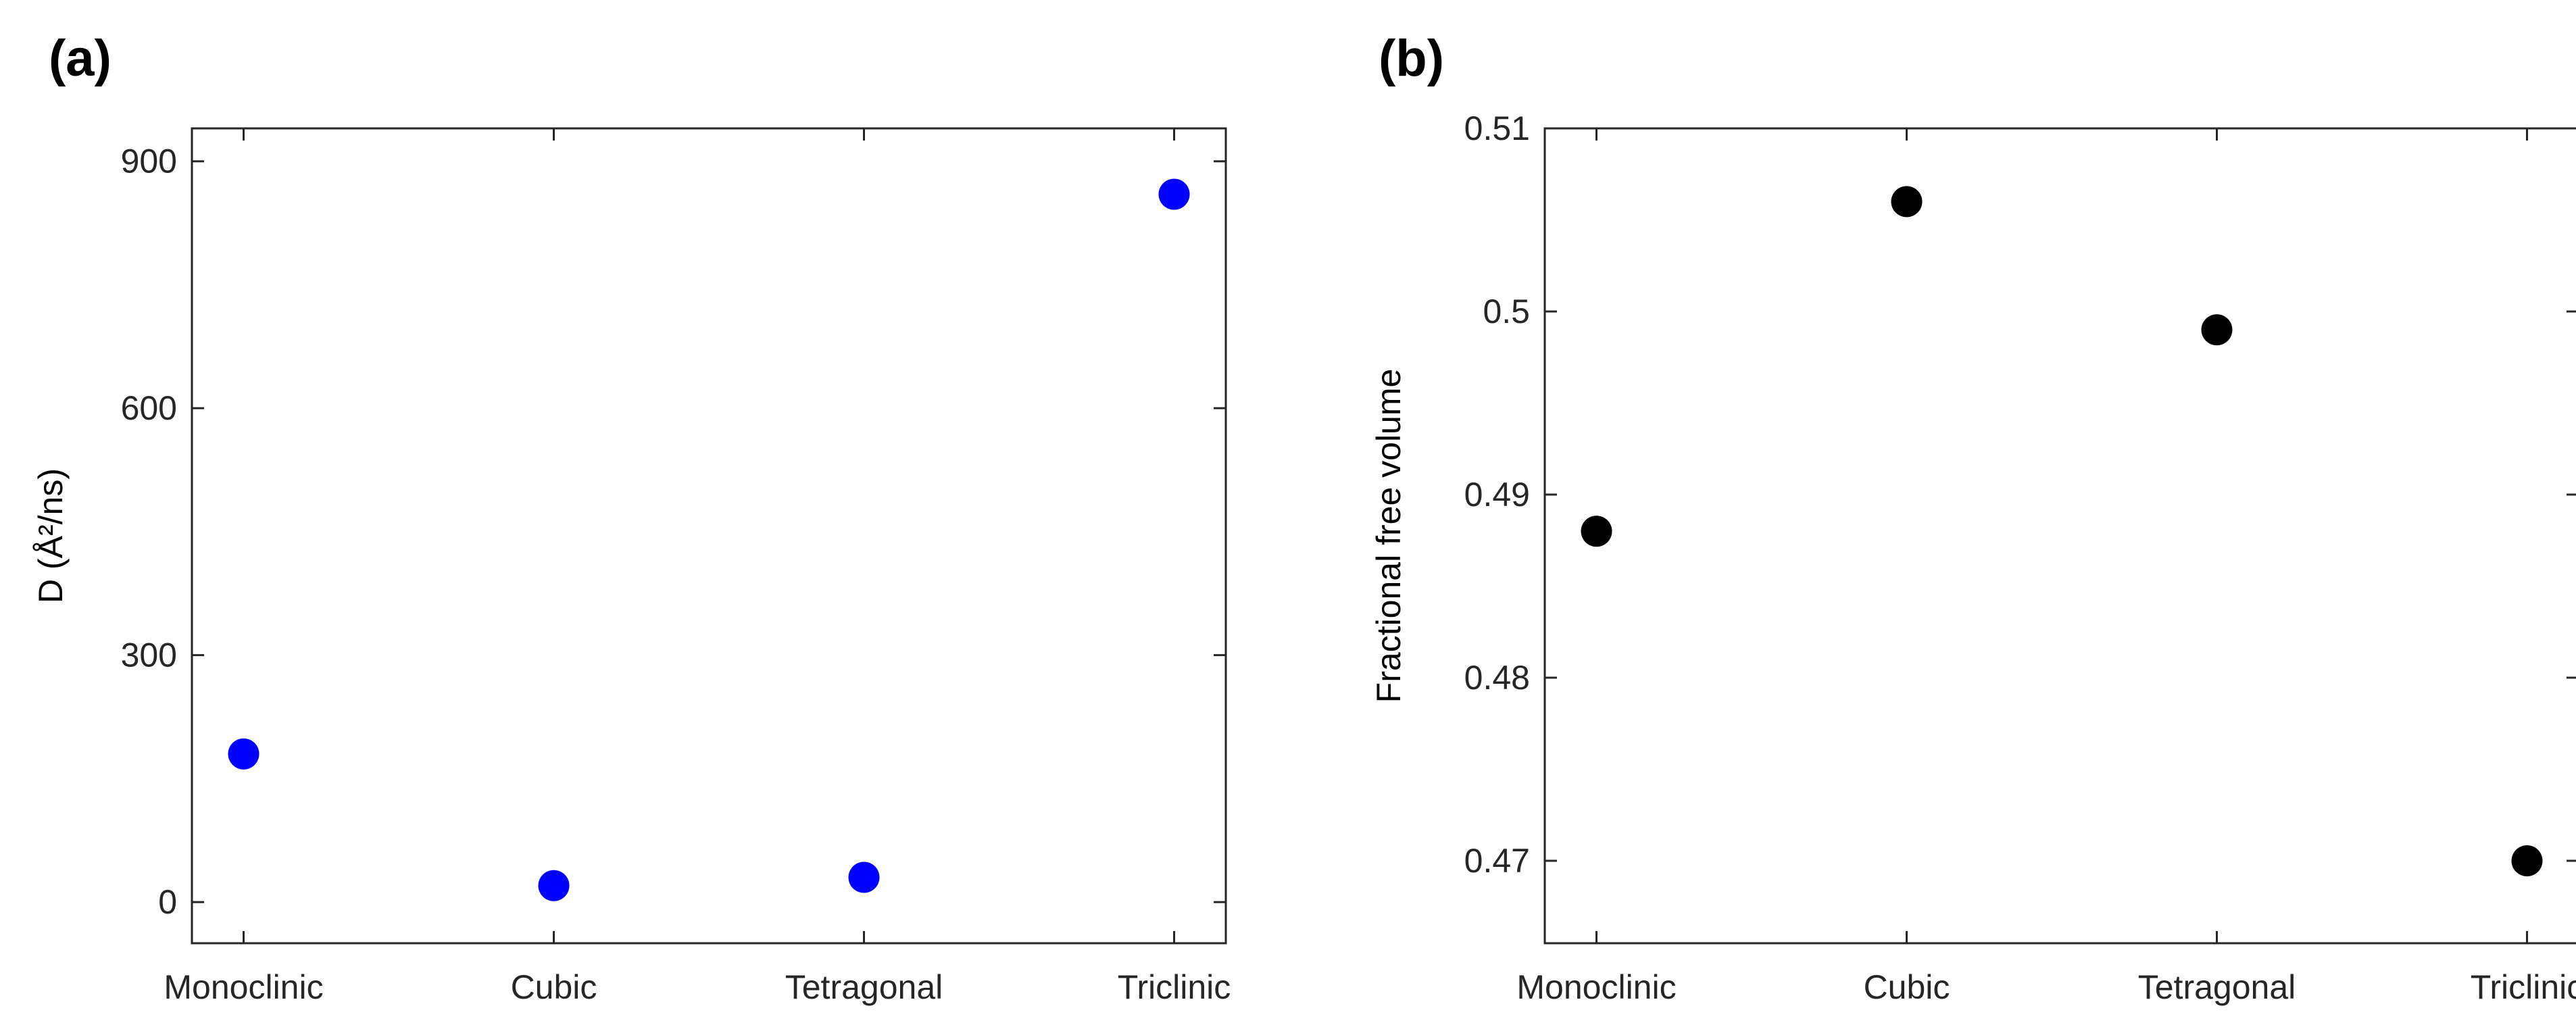 The width and height of the screenshot is (2576, 1027). I want to click on panel-b-ytick-label: 0.5, so click(1506, 311).